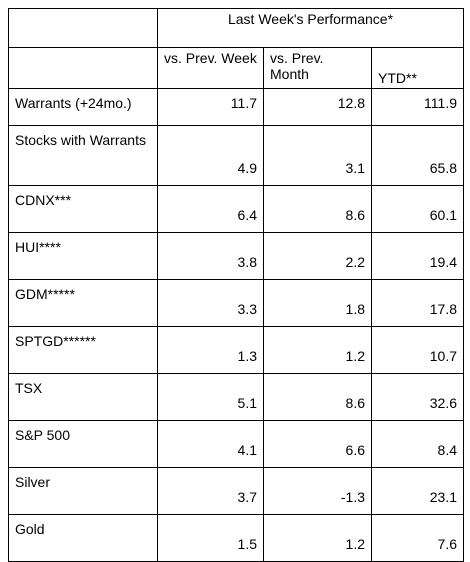  Describe the element at coordinates (317, 68) in the screenshot. I see `column-header-month: vs. Prev. Month` at that location.